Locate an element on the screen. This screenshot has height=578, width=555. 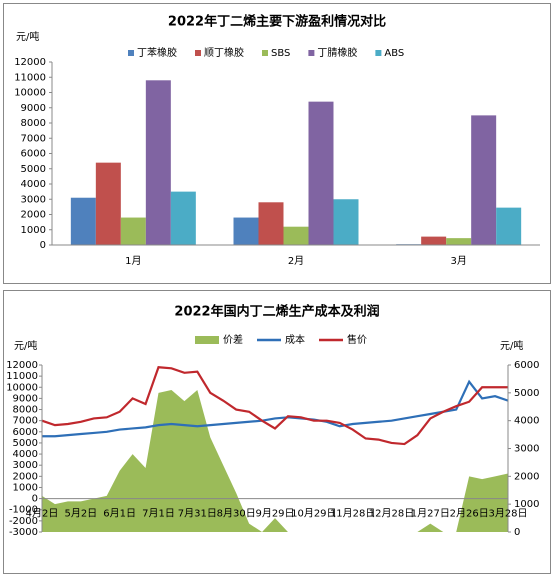
y2-axis-label: 元/吨 is located at coordinates (511, 345).